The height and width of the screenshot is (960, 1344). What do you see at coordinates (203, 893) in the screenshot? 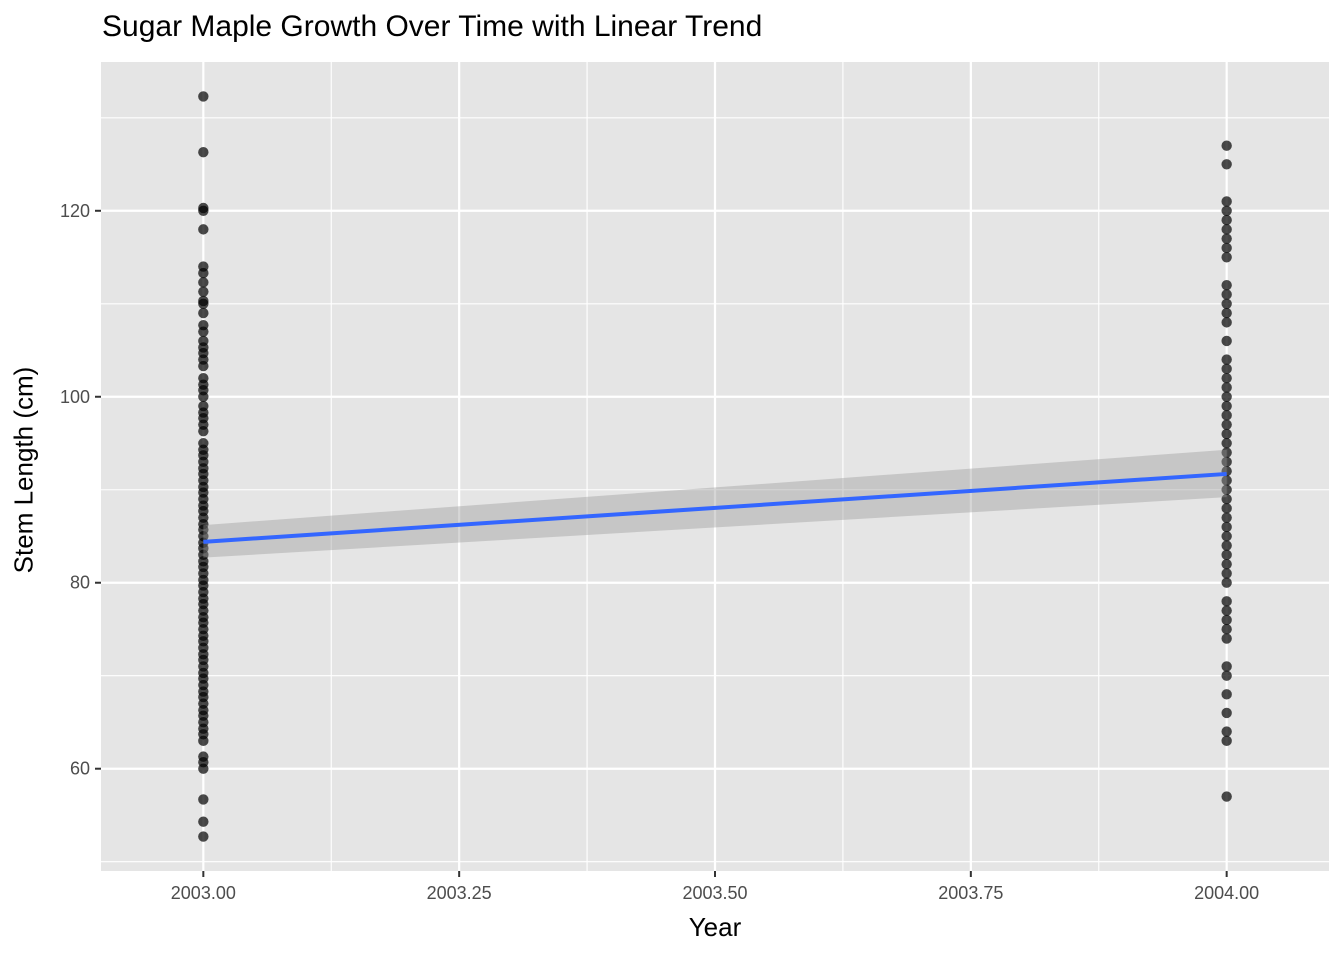
I see `x-tick-label: 2003.00` at bounding box center [203, 893].